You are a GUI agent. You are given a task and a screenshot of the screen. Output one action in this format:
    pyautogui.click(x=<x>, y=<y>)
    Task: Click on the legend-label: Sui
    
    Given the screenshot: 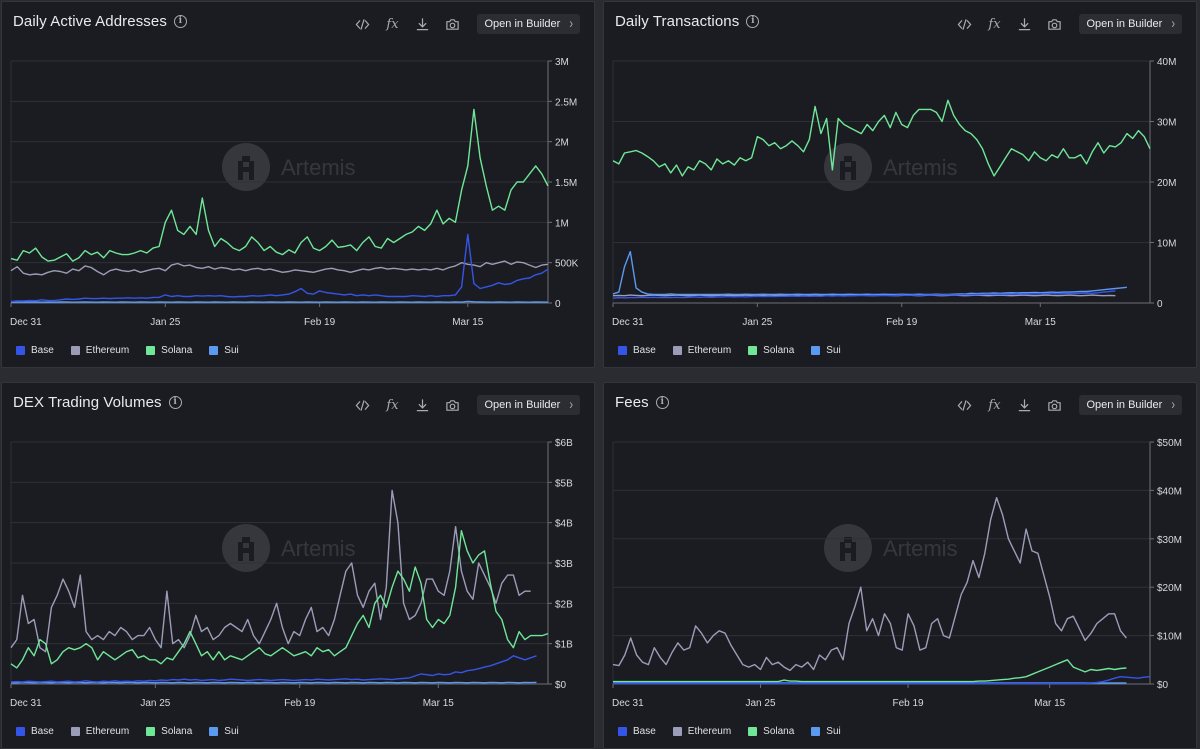 What is the action you would take?
    pyautogui.click(x=833, y=350)
    